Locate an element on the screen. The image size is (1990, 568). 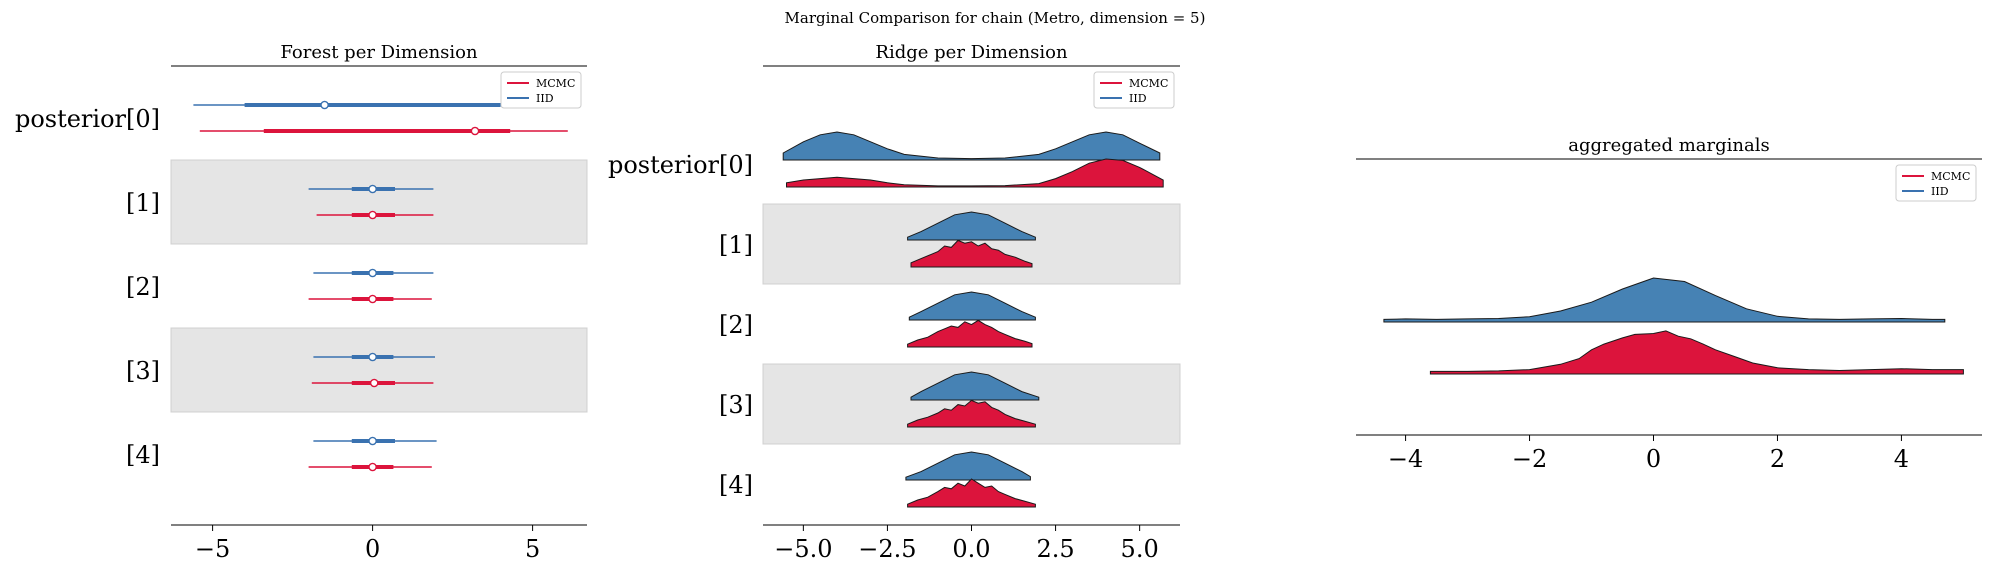
x-tick-label: 0.0 is located at coordinates (971, 549).